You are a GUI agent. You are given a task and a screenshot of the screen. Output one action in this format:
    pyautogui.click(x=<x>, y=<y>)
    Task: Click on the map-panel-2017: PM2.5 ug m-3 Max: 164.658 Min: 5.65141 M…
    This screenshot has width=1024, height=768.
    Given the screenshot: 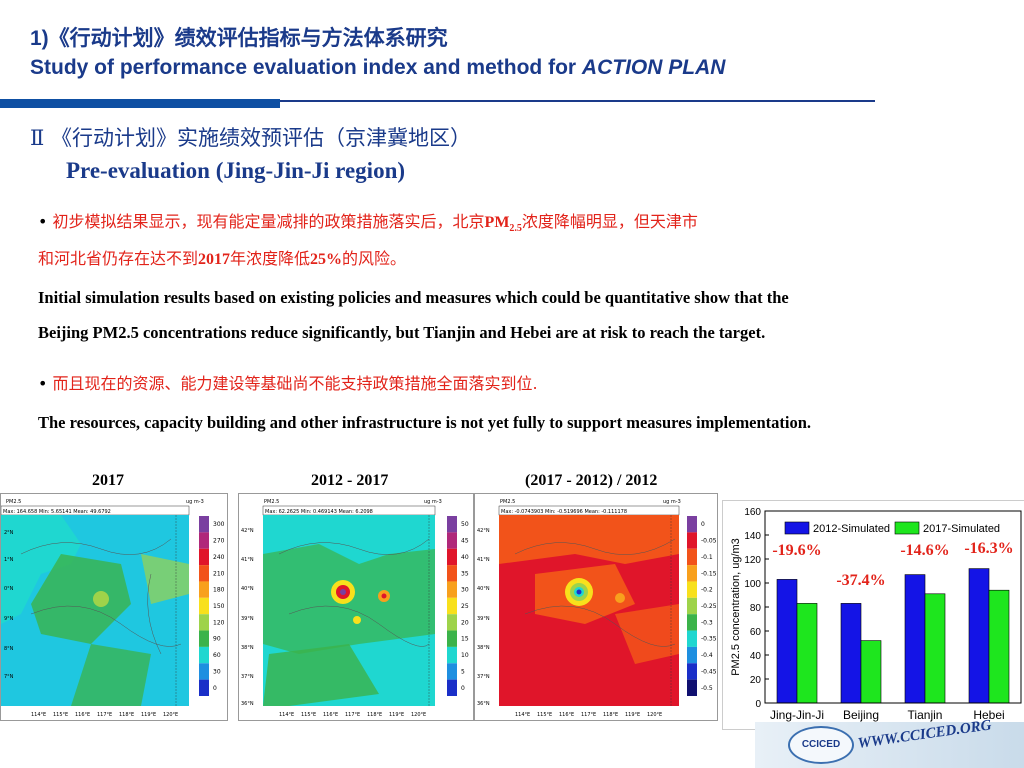 What is the action you would take?
    pyautogui.click(x=114, y=607)
    